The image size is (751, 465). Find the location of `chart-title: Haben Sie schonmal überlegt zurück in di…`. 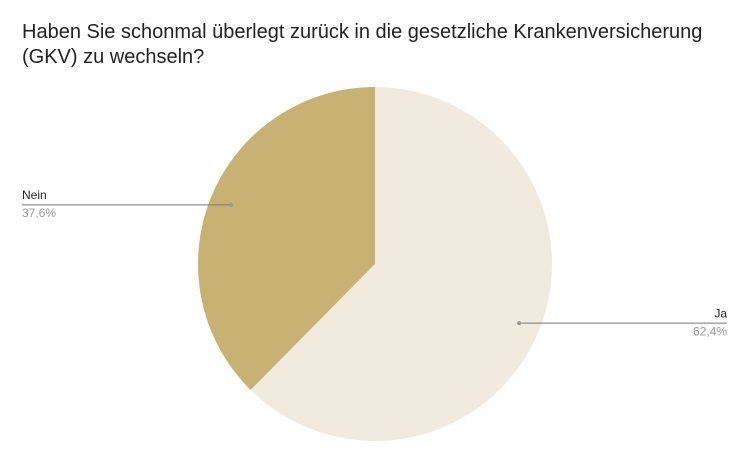

chart-title: Haben Sie schonmal überlegt zurück in di… is located at coordinates (362, 44).